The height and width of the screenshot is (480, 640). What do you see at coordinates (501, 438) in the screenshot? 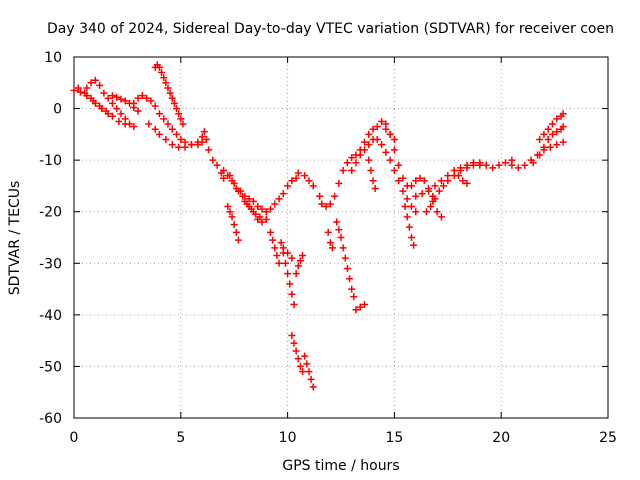
I see `x-tick-label: 20` at bounding box center [501, 438].